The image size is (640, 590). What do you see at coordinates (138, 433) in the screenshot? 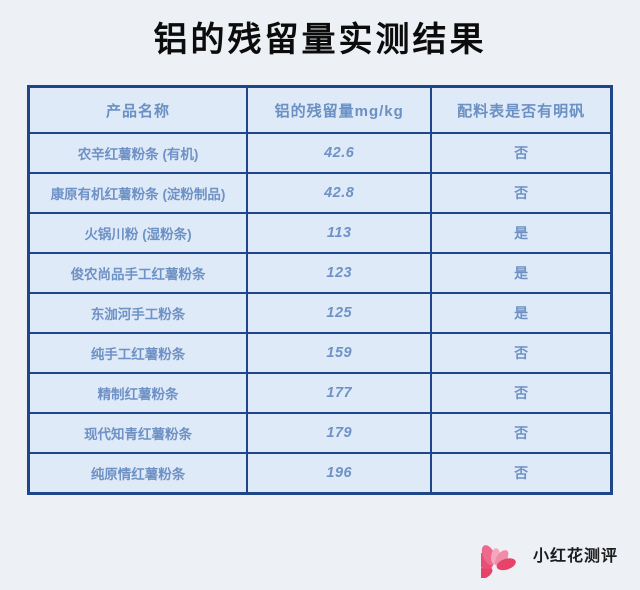
I see `product-name-cell: 现代知青红薯粉条` at bounding box center [138, 433].